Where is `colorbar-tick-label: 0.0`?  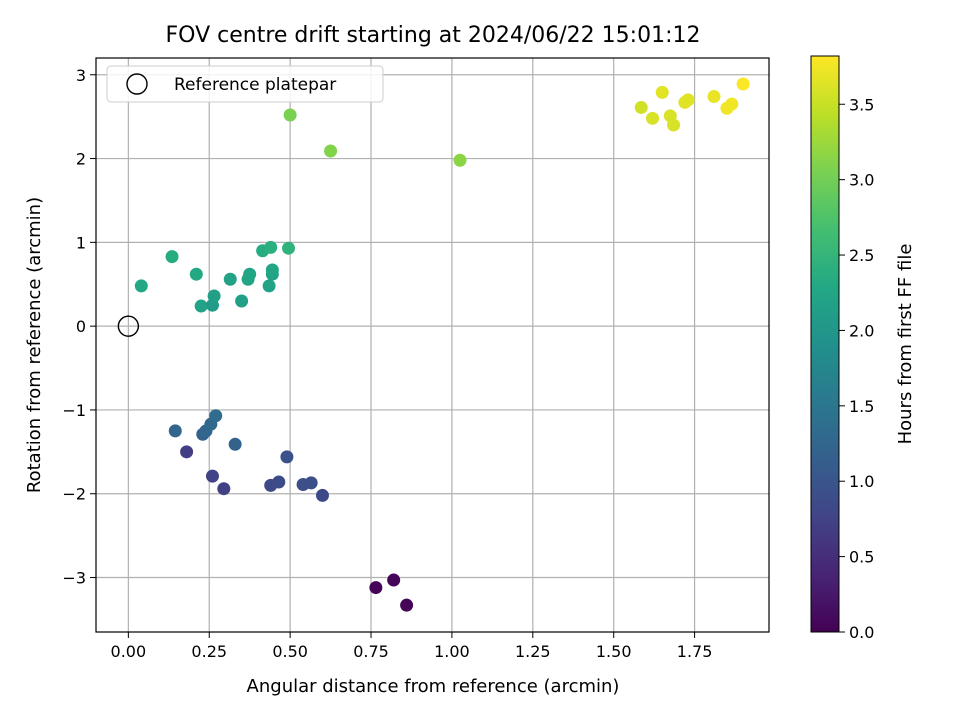 colorbar-tick-label: 0.0 is located at coordinates (861, 632).